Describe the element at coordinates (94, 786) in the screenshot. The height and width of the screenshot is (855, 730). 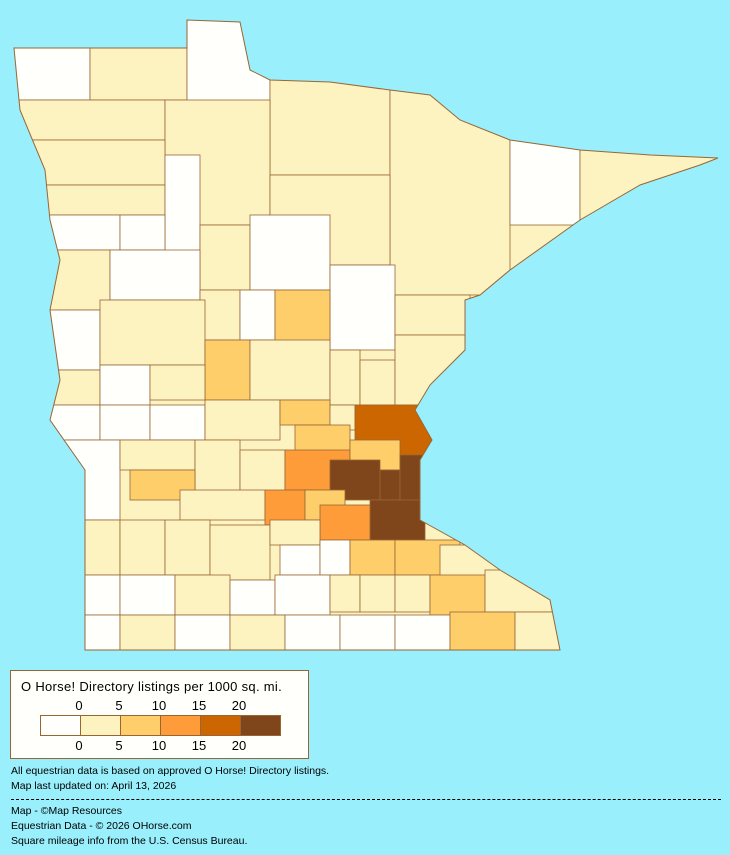
I see `last-updated-note: Map last updated on: April 13, 2026` at that location.